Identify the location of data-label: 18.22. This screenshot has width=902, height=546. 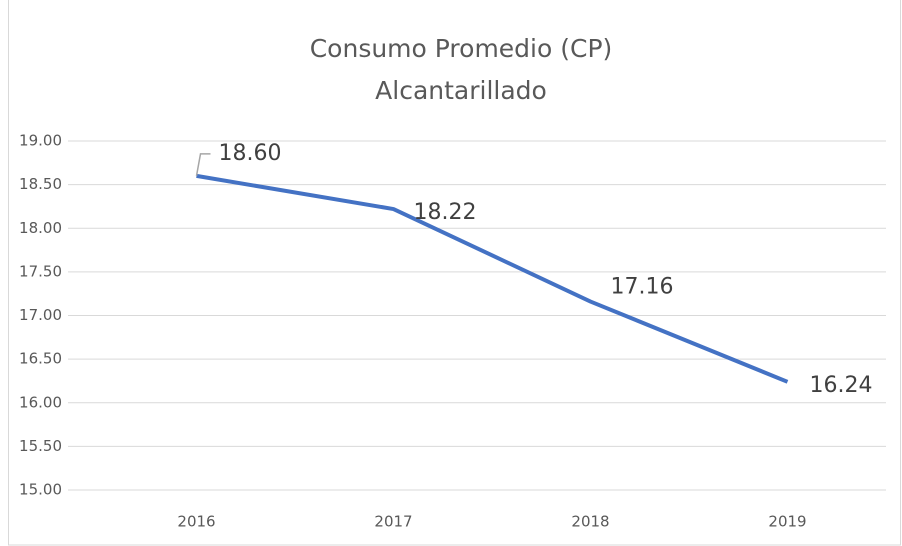
(445, 212).